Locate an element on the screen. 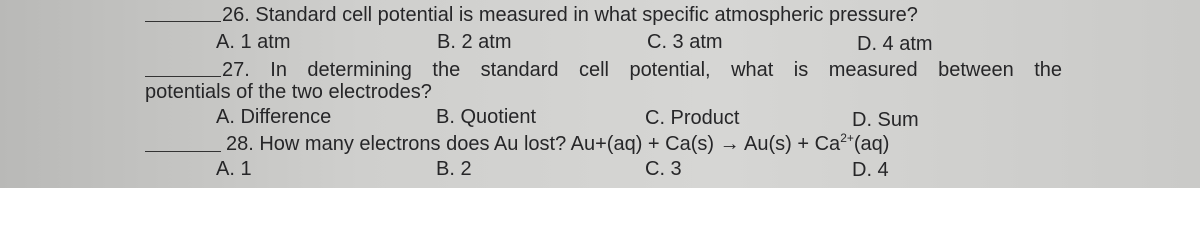 Image resolution: width=1200 pixels, height=240 pixels. choice: D. Sum is located at coordinates (885, 120).